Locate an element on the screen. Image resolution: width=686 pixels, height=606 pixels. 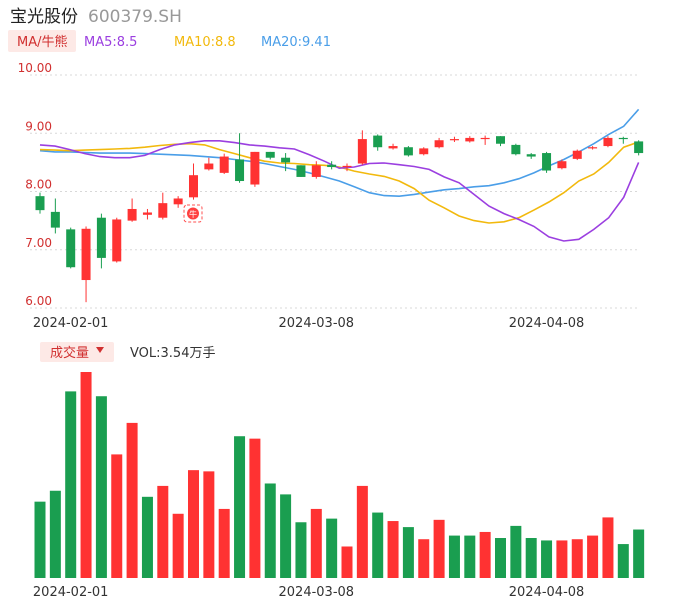
ma5-line is located at coordinates (339, 191).